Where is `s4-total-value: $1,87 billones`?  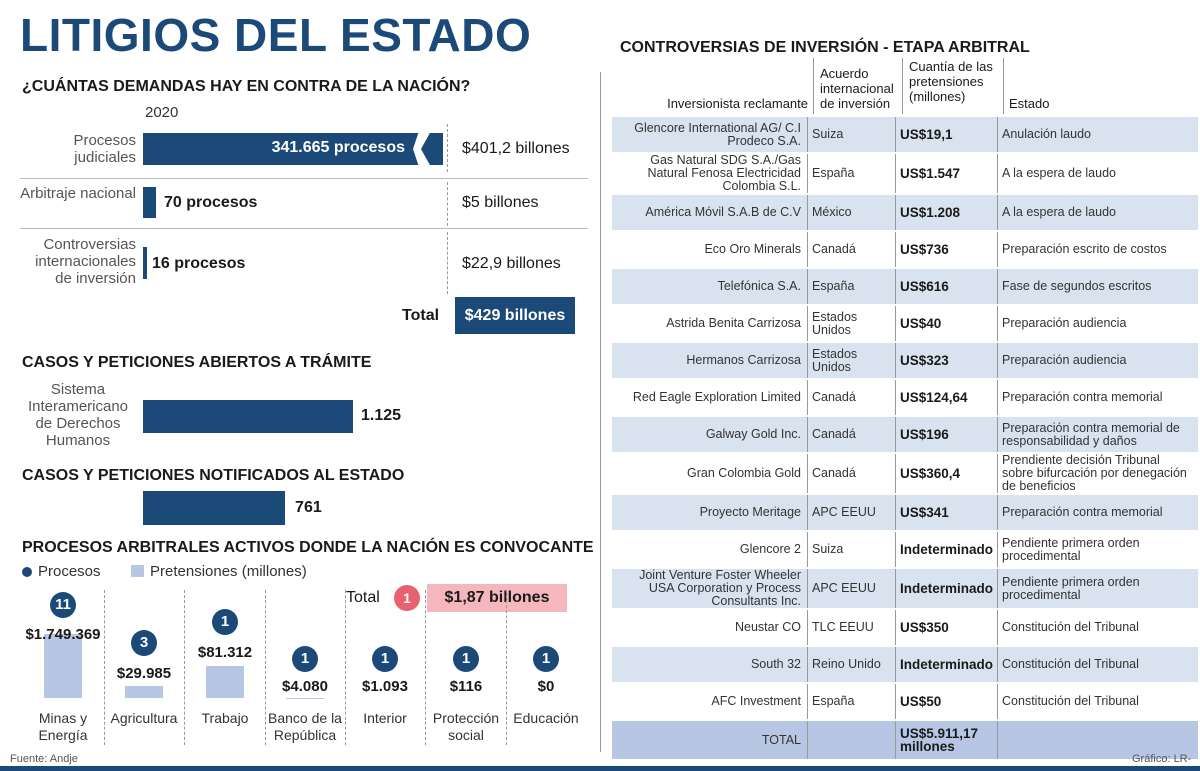
s4-total-value: $1,87 billones is located at coordinates (497, 598).